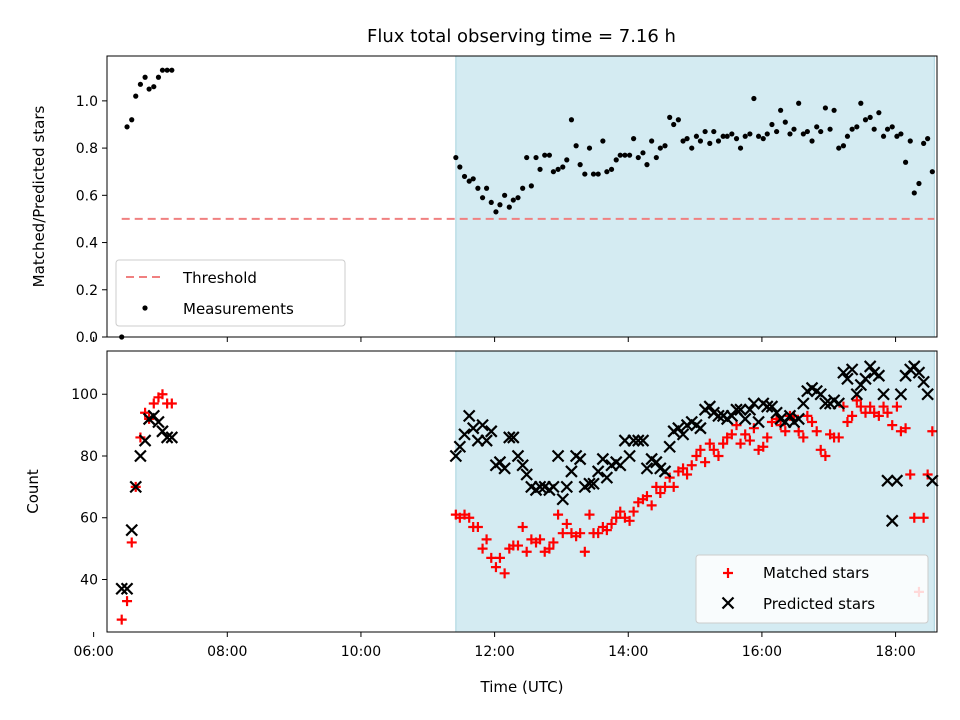 Image resolution: width=960 pixels, height=720 pixels. What do you see at coordinates (84, 395) in the screenshot?
I see `y-tick-label: 100` at bounding box center [84, 395].